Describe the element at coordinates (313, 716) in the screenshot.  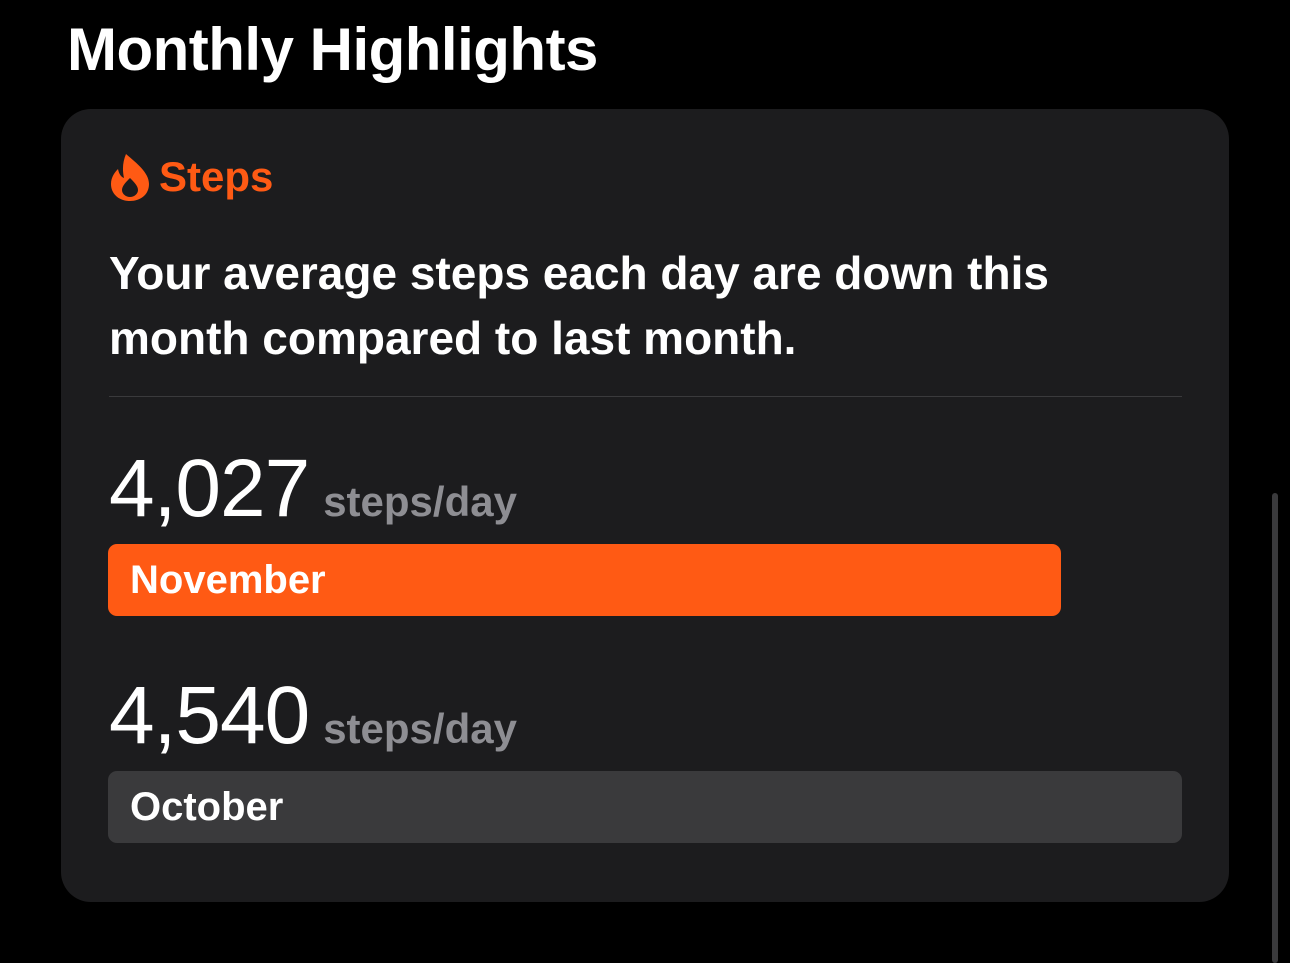
I see `previous-month-metric: 4,540 steps/day` at that location.